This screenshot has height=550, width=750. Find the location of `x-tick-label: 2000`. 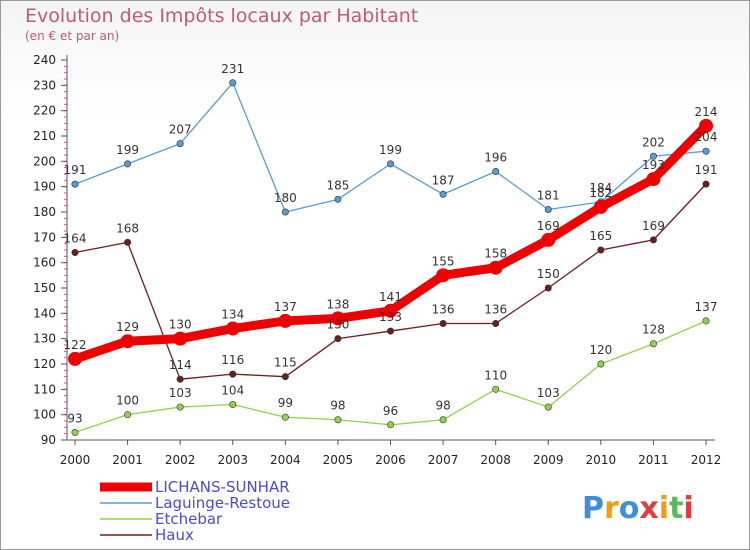

x-tick-label: 2000 is located at coordinates (75, 460).